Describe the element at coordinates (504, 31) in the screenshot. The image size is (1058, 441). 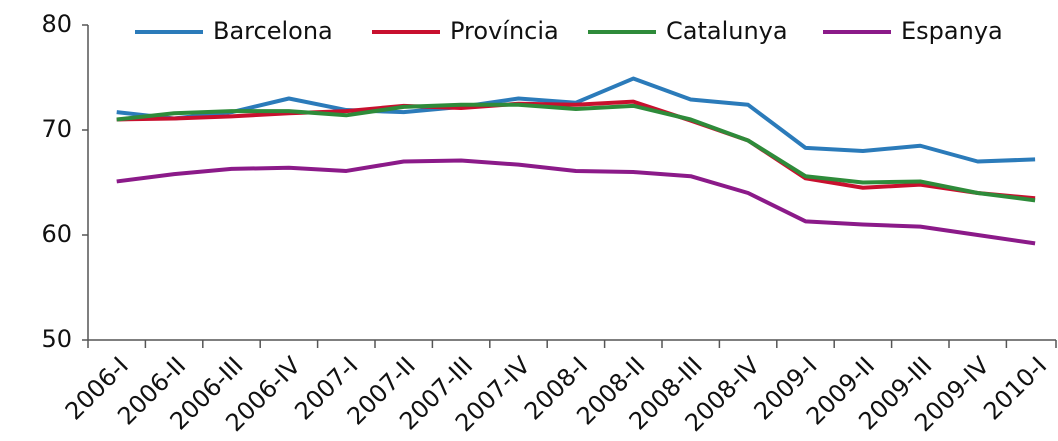
I see `legend-label: Província` at that location.